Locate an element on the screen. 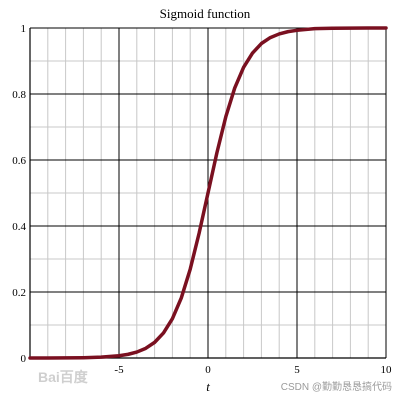  watermark-left: Bai百度 is located at coordinates (63, 377).